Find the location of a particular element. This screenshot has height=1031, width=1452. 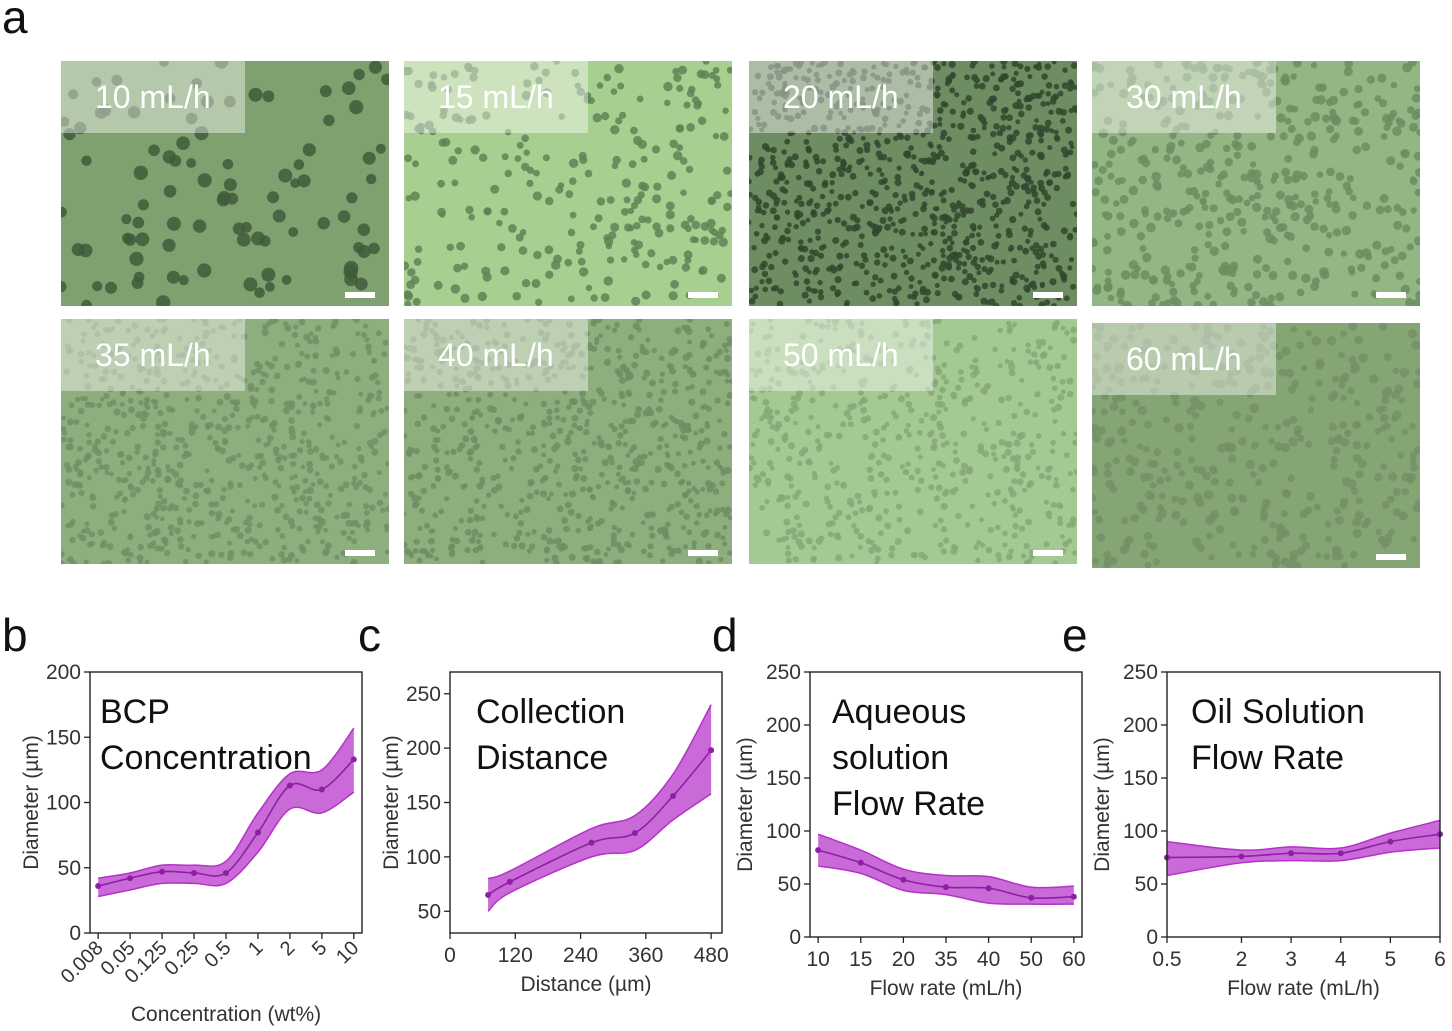

x-tick-label: 10 is located at coordinates (347, 952).